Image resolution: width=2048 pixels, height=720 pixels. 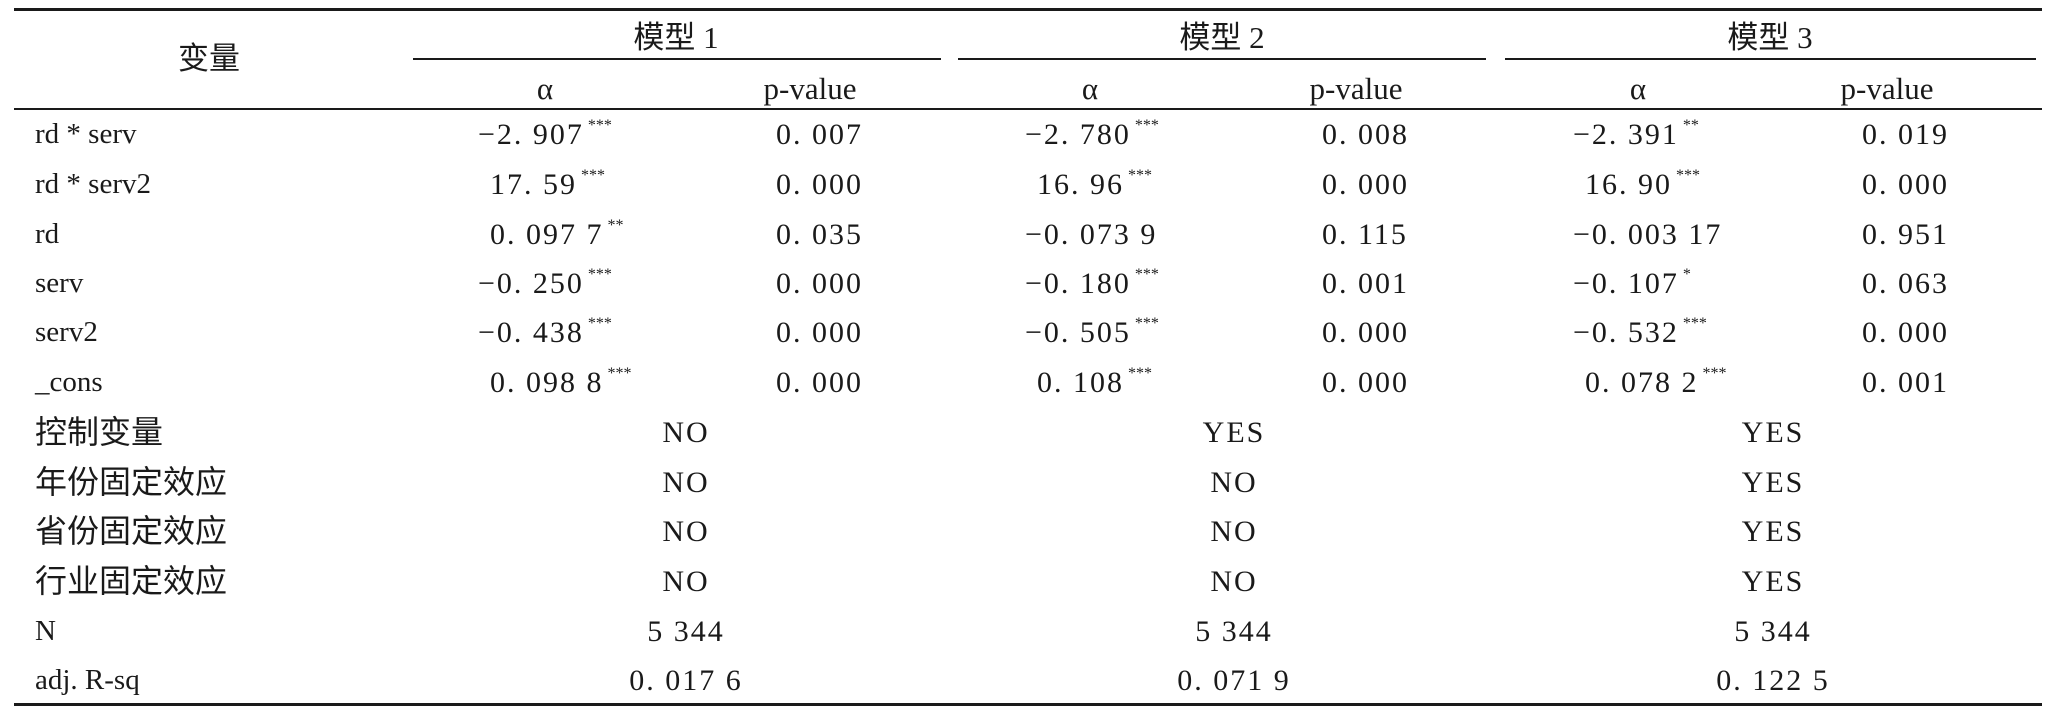 I want to click on coef-value: −2. 780, so click(x=1078, y=134).